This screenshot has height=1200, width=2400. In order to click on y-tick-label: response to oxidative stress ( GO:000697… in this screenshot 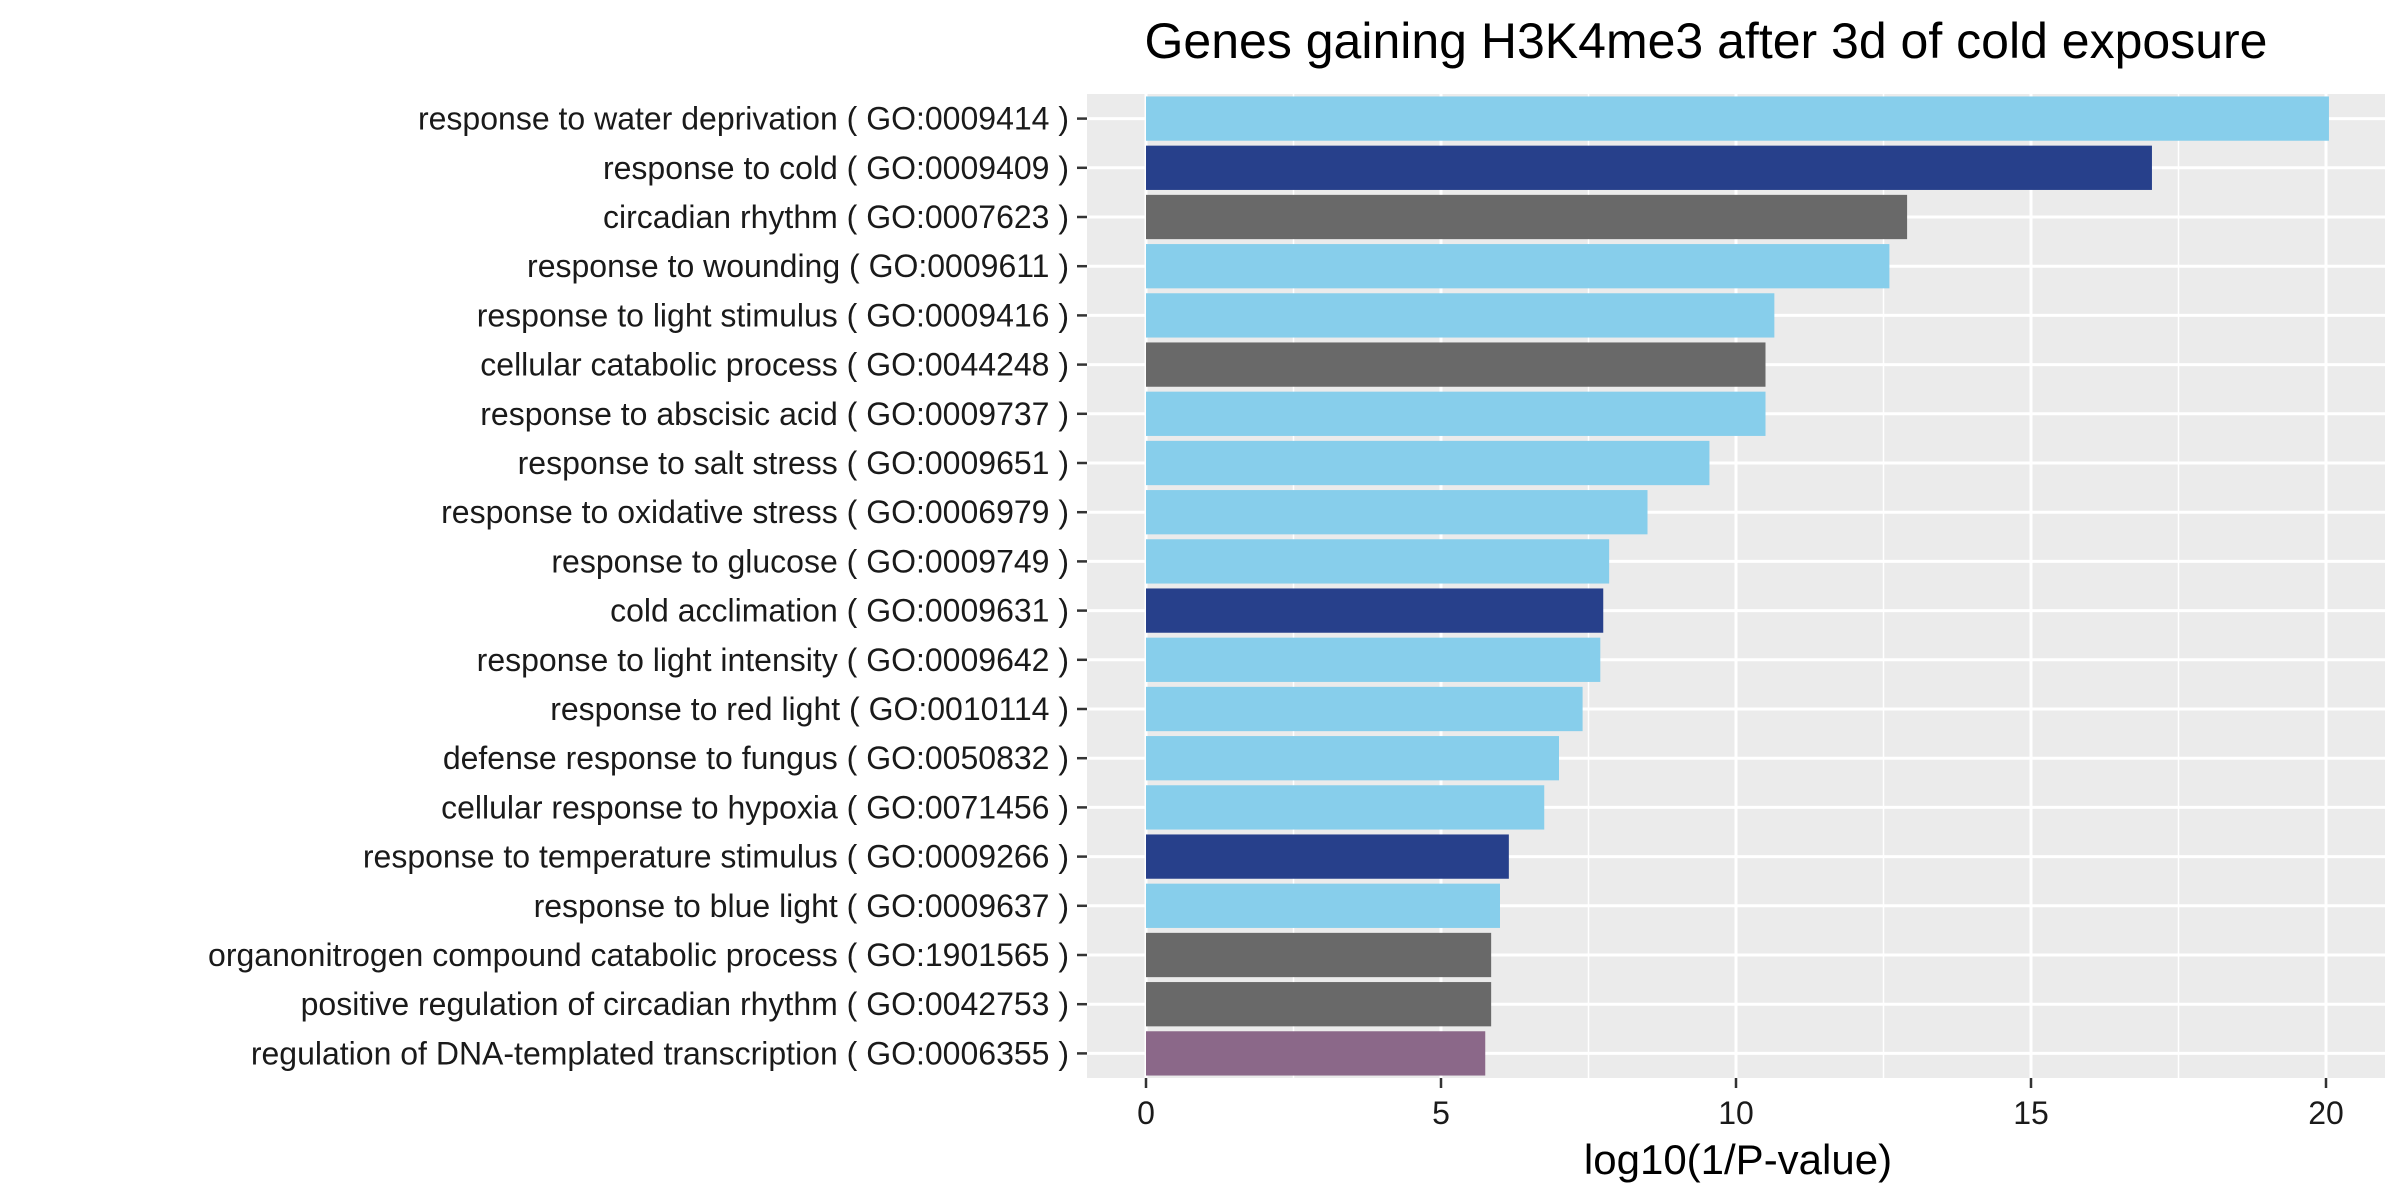, I will do `click(755, 512)`.